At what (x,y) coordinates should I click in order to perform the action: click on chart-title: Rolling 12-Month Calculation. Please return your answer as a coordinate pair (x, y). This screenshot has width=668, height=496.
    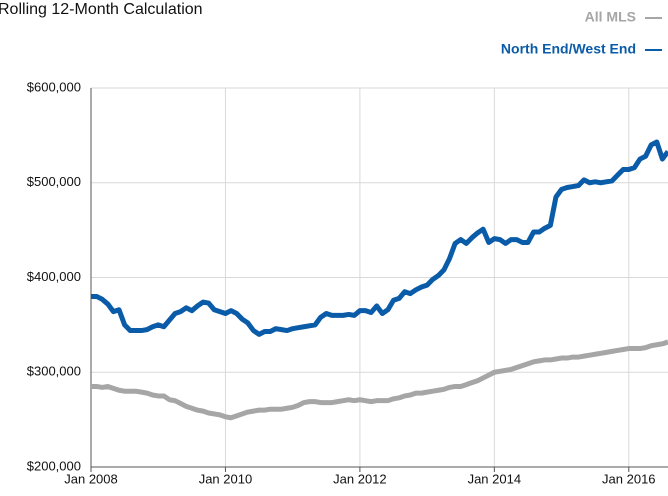
    Looking at the image, I should click on (101, 9).